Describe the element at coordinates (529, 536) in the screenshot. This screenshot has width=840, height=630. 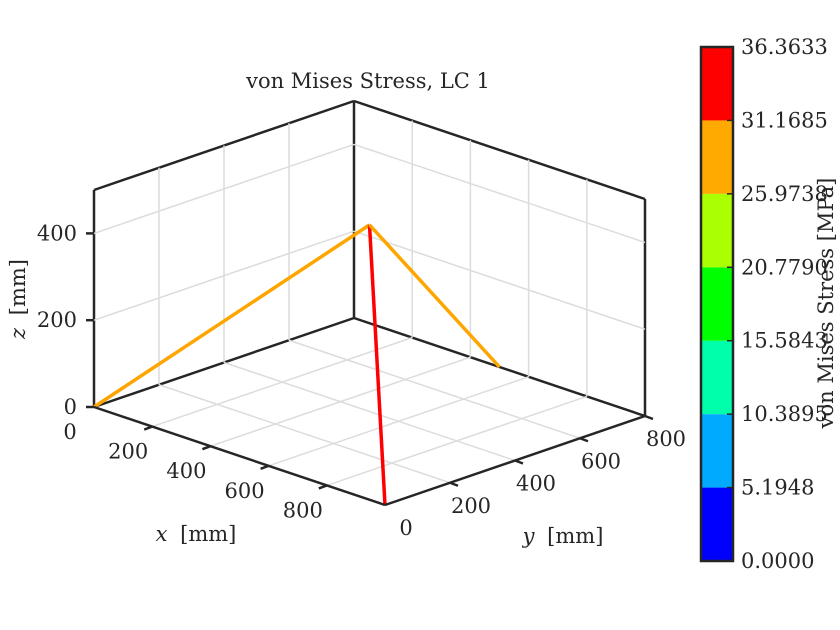
I see `y-axis-variable: y` at that location.